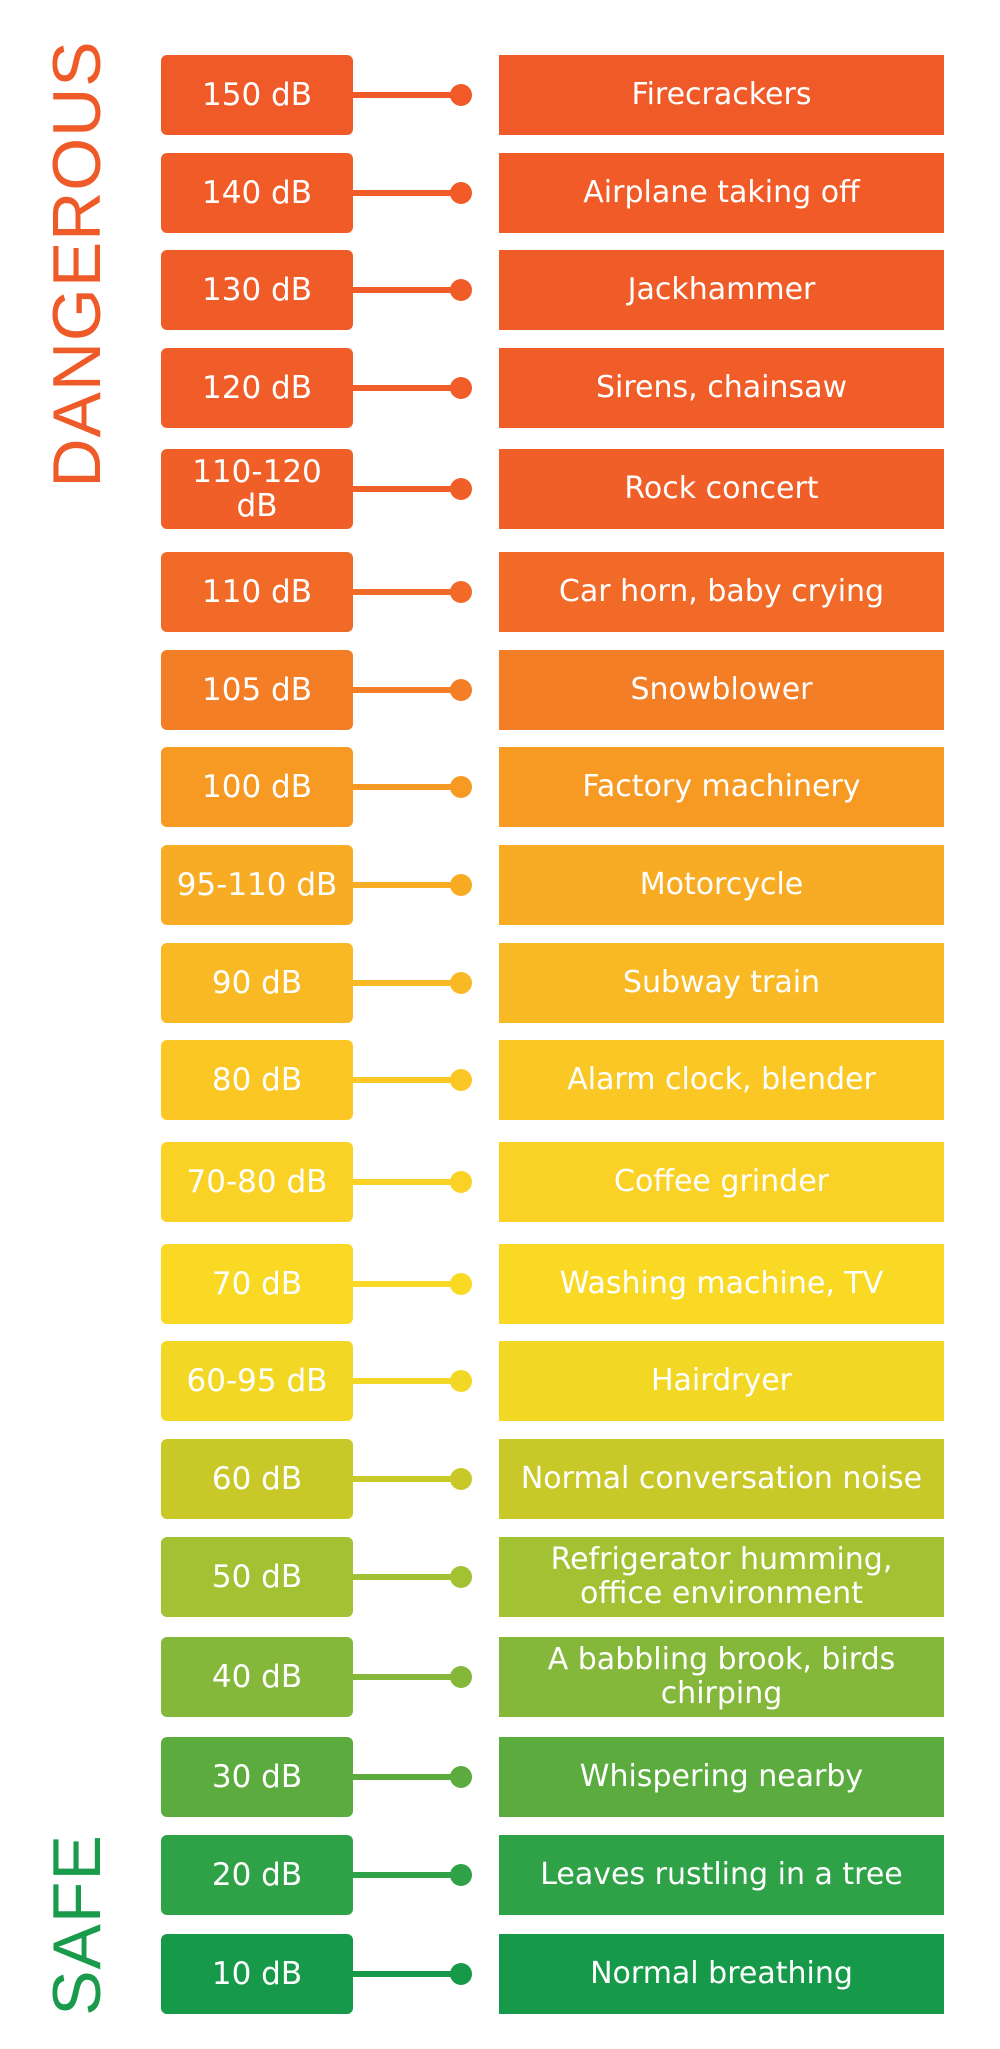 The width and height of the screenshot is (1000, 2049). What do you see at coordinates (257, 1284) in the screenshot?
I see `decibel-badge: 70 dB` at bounding box center [257, 1284].